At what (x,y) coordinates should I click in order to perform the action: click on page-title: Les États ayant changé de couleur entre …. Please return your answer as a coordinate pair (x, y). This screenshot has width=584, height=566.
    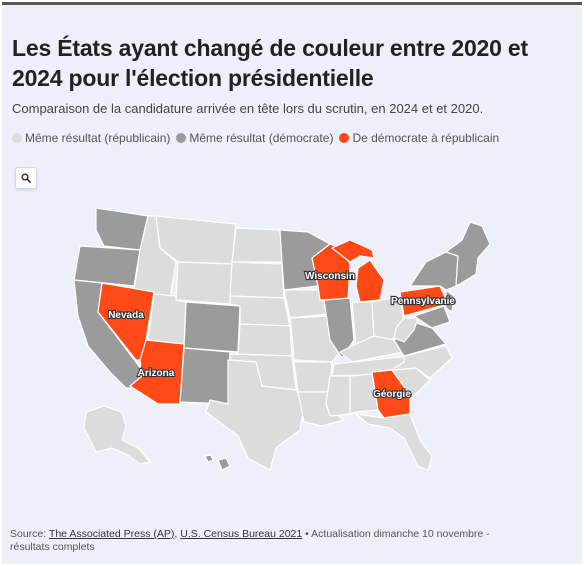
    Looking at the image, I should click on (270, 63).